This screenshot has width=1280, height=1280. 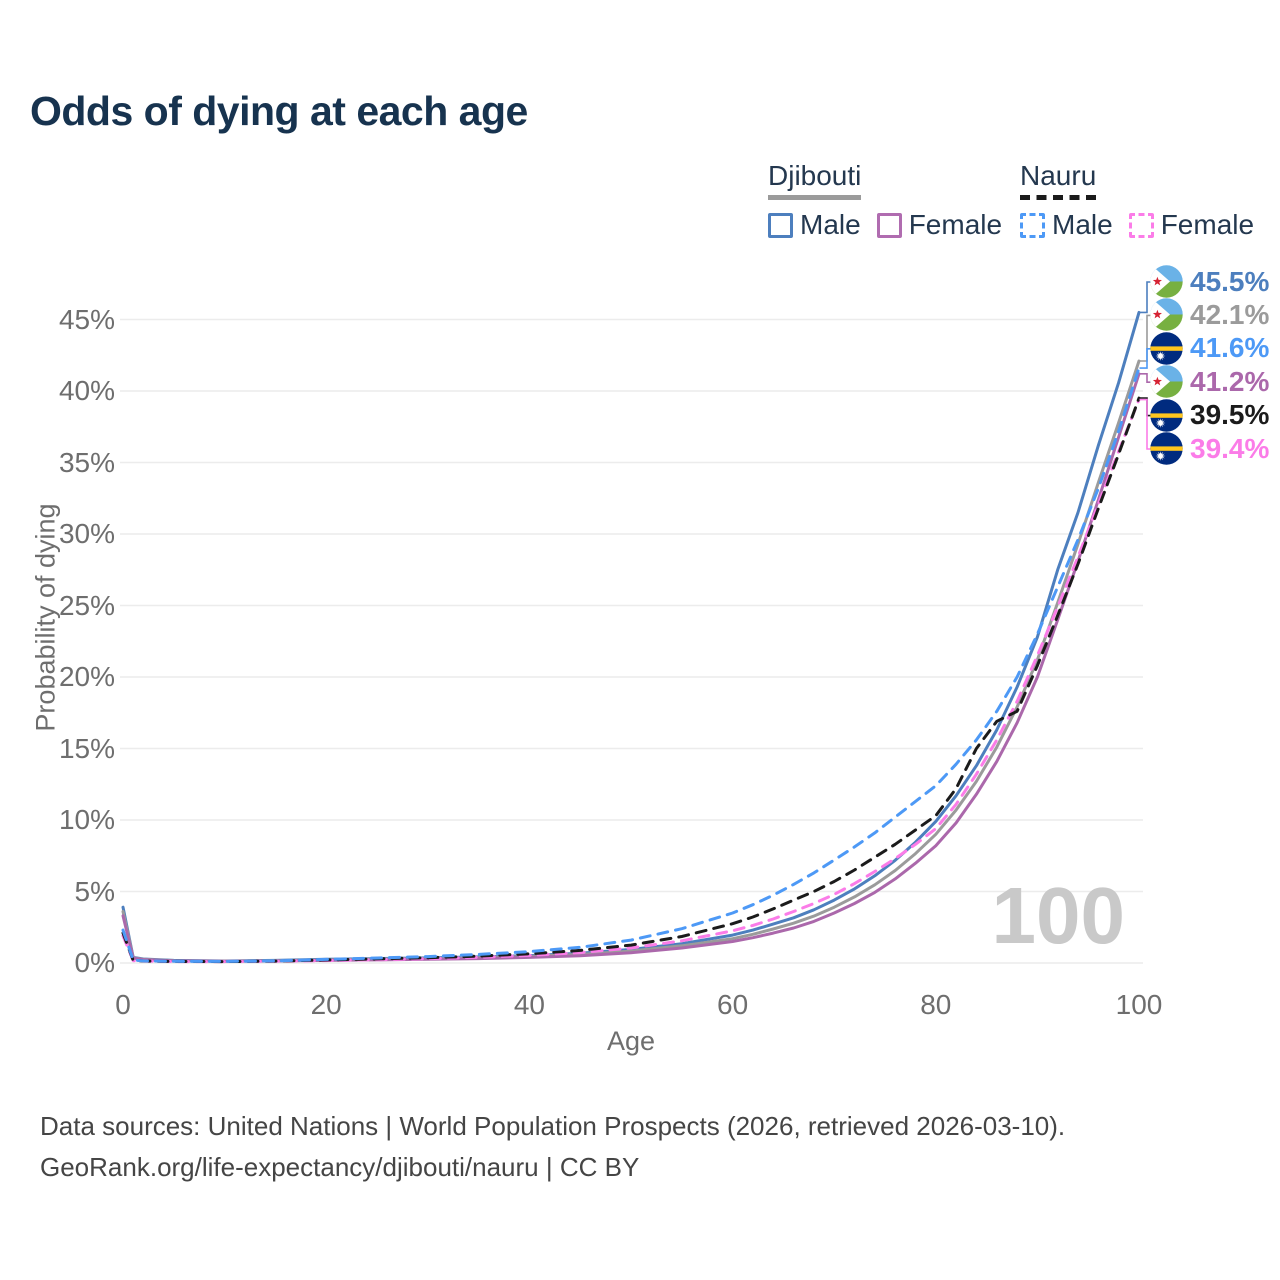 What do you see at coordinates (1230, 281) in the screenshot?
I see `end-label-value: 45.5%` at bounding box center [1230, 281].